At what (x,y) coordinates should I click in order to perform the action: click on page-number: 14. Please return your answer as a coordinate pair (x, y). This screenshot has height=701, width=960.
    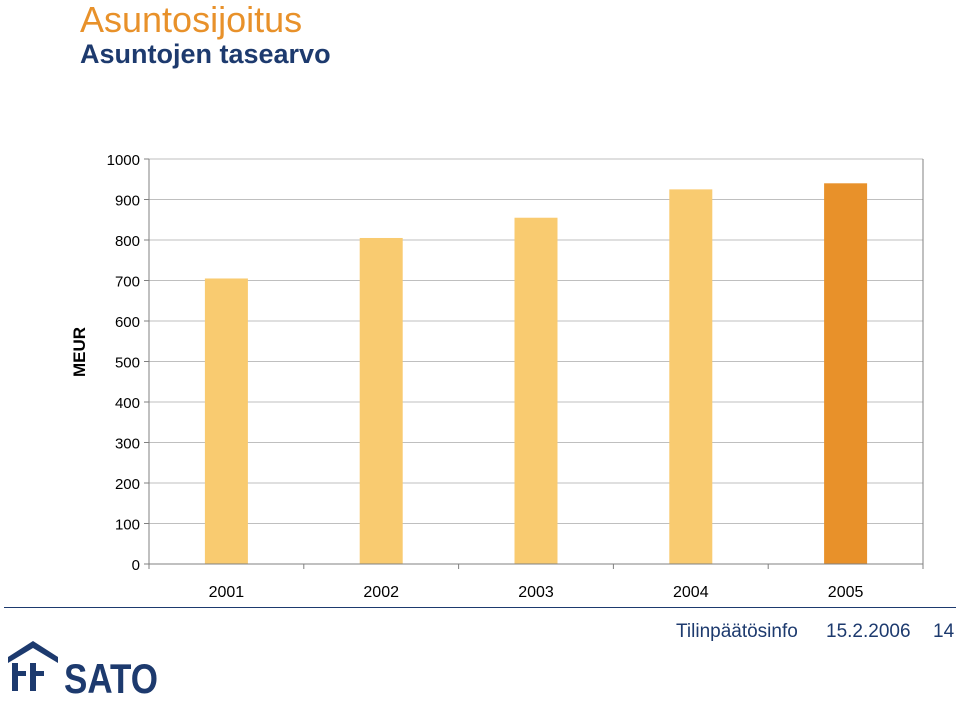
    Looking at the image, I should click on (944, 631).